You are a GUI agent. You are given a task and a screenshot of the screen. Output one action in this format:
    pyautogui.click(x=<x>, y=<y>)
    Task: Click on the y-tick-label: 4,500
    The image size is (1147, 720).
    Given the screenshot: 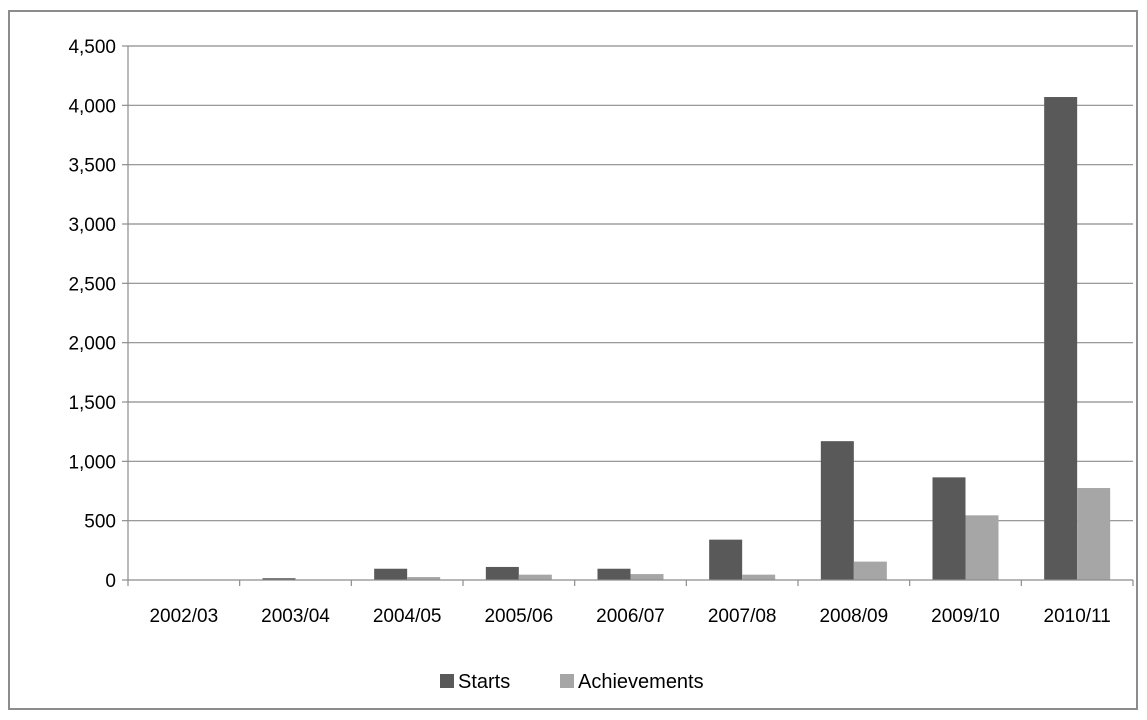 What is the action you would take?
    pyautogui.click(x=92, y=47)
    